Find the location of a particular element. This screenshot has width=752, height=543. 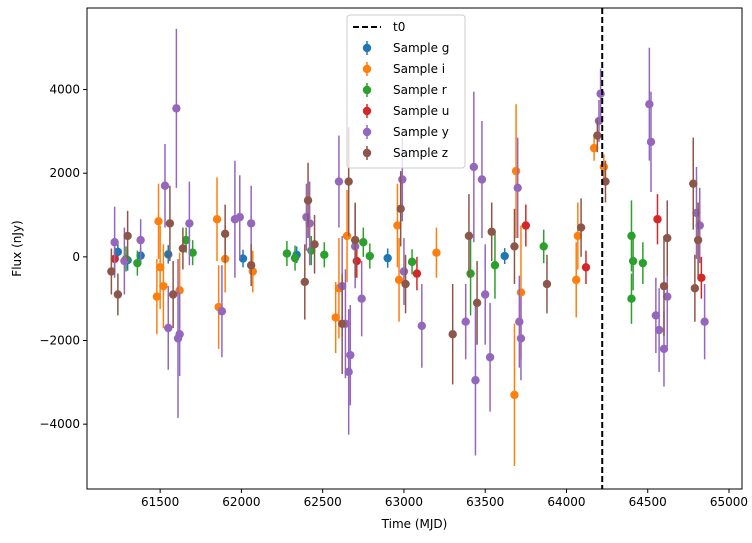

legend-label: Sample i is located at coordinates (419, 69).